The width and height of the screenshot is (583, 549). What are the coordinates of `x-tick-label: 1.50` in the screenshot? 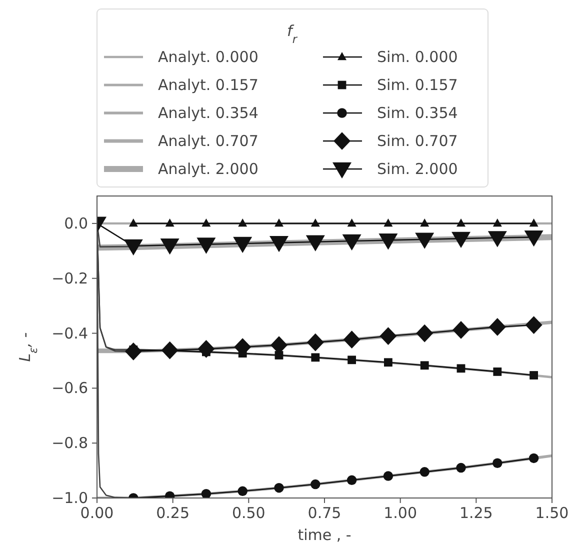 It's located at (552, 513).